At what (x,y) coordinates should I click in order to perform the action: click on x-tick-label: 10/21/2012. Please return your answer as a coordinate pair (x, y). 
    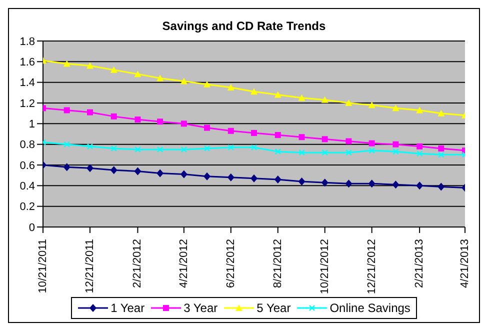
    Looking at the image, I should click on (324, 266).